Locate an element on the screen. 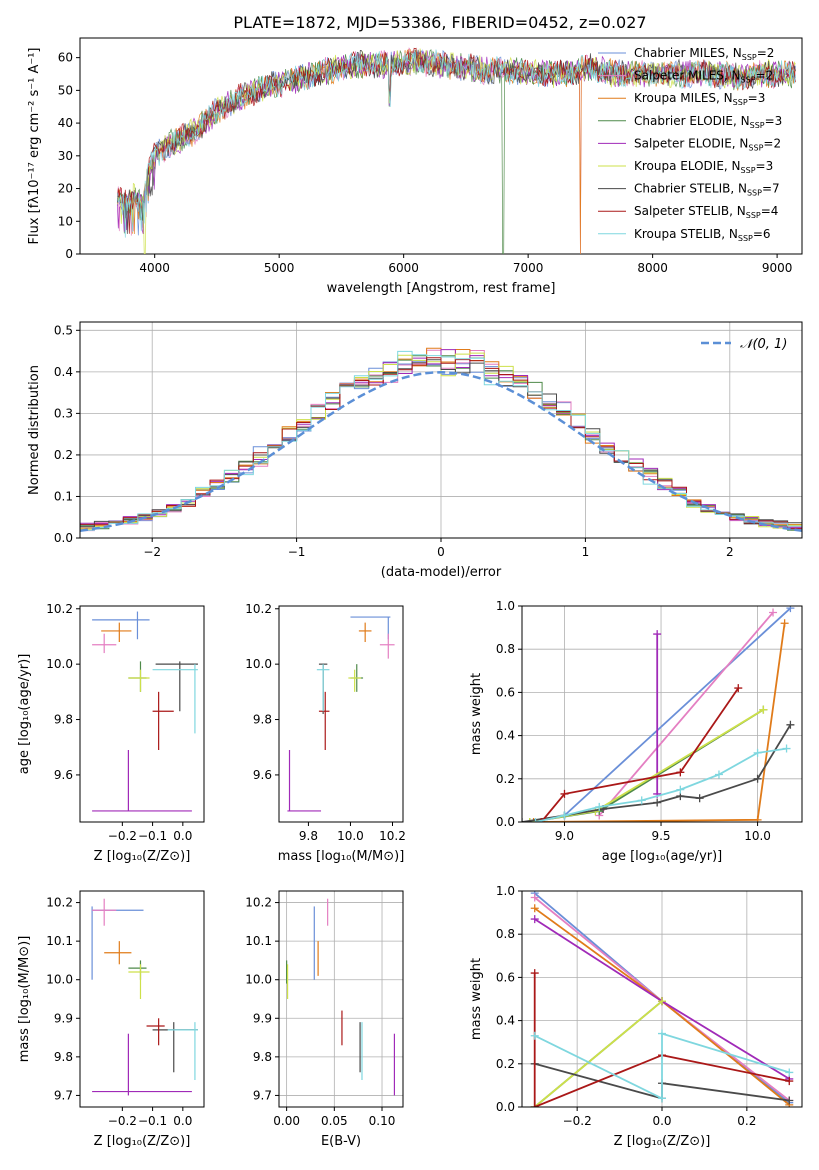  error-bars is located at coordinates (341, 714).